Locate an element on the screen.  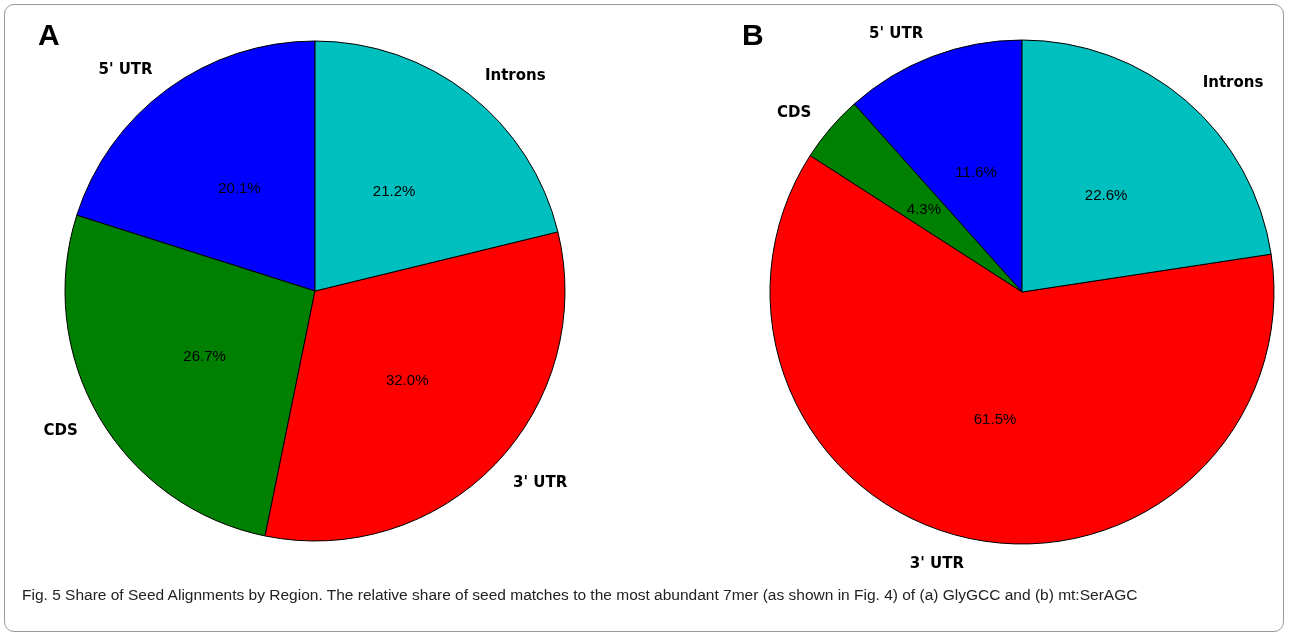
data-label: 61.5% is located at coordinates (995, 418).